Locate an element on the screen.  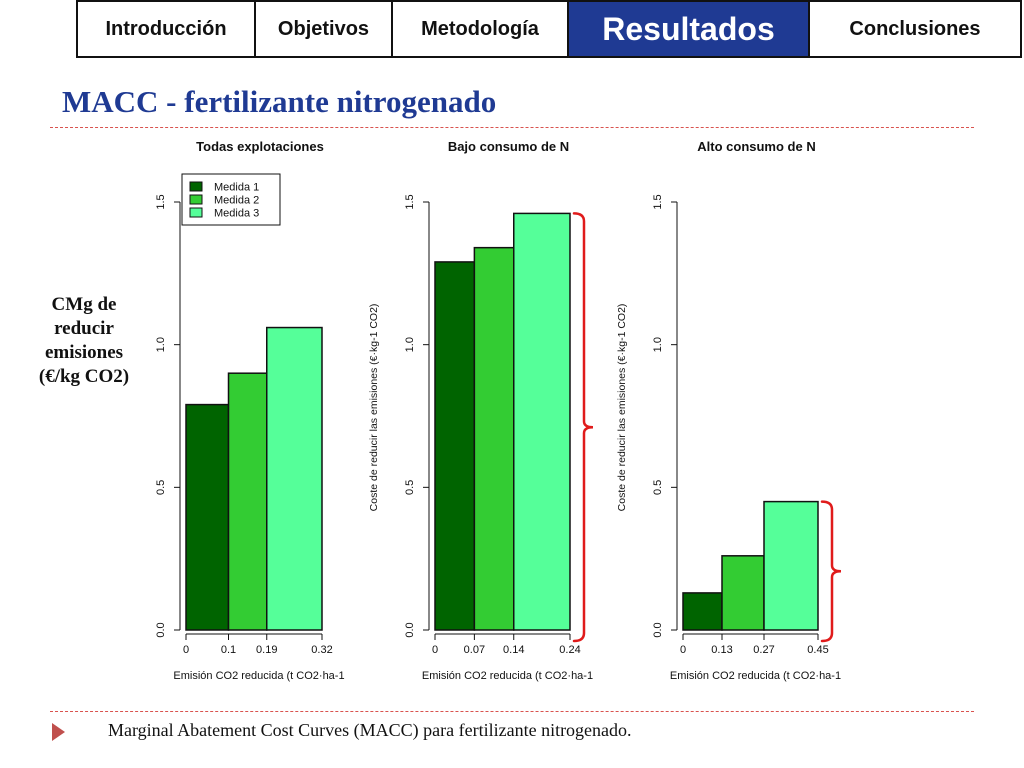
tab-conclusiones: Conclusiones is located at coordinates (915, 29).